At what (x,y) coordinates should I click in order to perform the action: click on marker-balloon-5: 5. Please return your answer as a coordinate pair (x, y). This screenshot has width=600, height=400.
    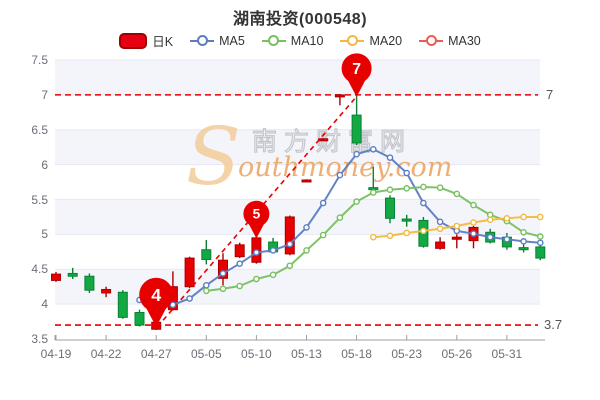
    Looking at the image, I should click on (256, 219).